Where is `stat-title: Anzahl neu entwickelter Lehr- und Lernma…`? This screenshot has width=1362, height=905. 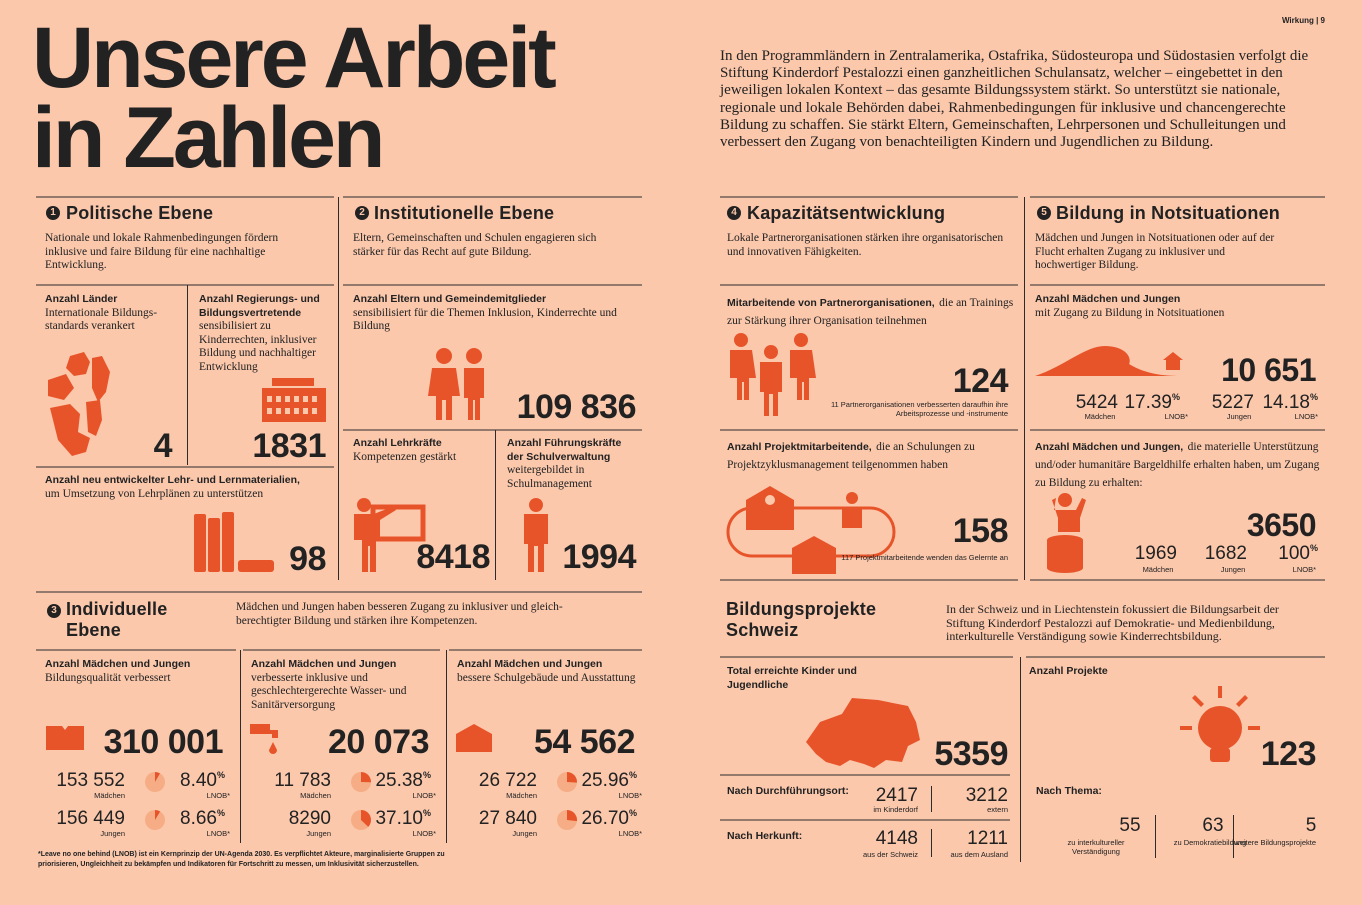 stat-title: Anzahl neu entwickelter Lehr- und Lernma… is located at coordinates (172, 480).